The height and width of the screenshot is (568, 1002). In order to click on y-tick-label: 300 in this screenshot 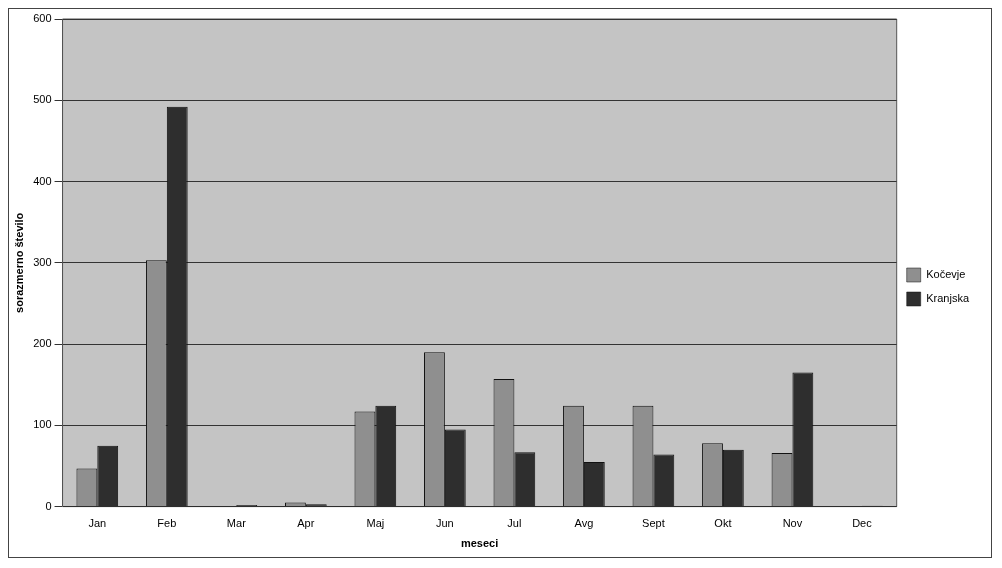, I will do `click(42, 261)`.